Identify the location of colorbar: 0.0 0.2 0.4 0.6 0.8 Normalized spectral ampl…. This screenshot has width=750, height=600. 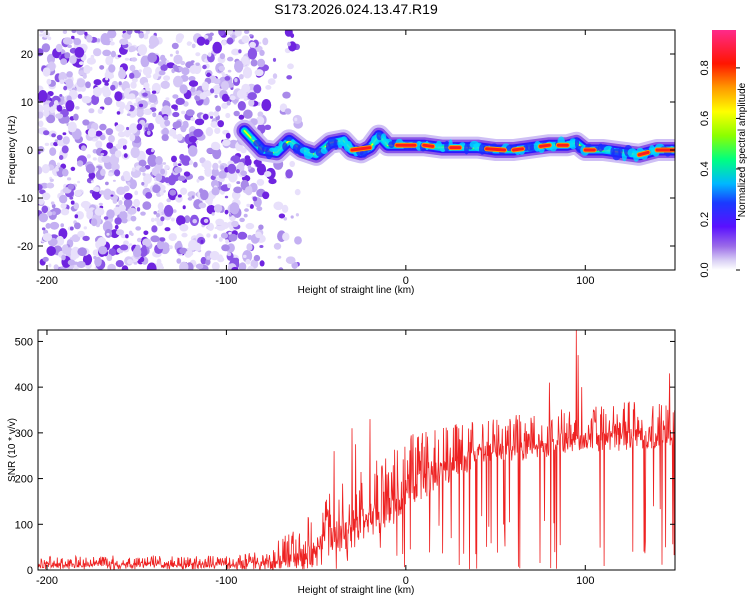
(723, 154).